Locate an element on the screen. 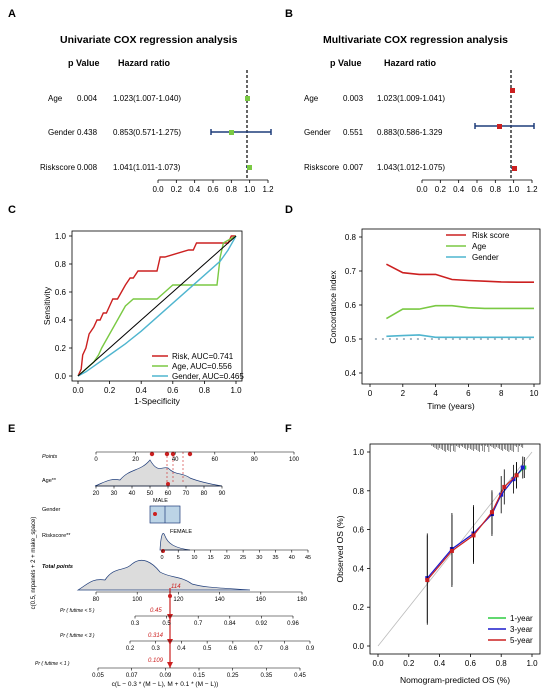 Image resolution: width=550 pixels, height=692 pixels. panel-f-legend: 1-year 3-year 5-year is located at coordinates (510, 629).